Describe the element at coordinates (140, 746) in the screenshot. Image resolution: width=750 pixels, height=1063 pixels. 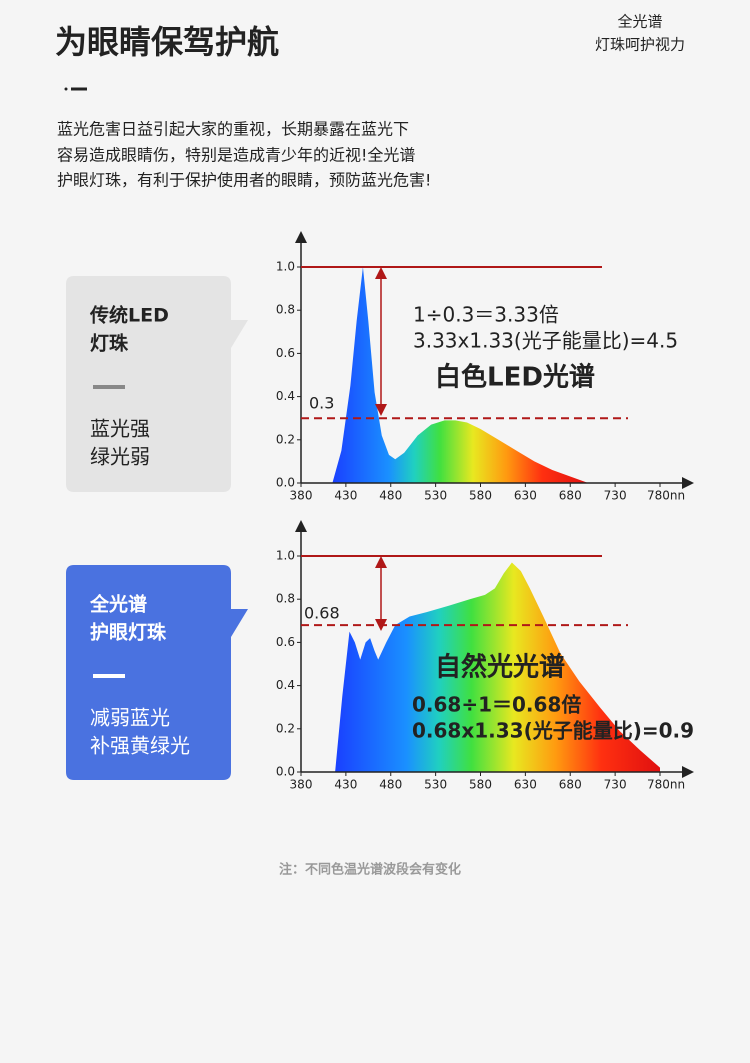
I see `card-text: 补强黄绿光` at that location.